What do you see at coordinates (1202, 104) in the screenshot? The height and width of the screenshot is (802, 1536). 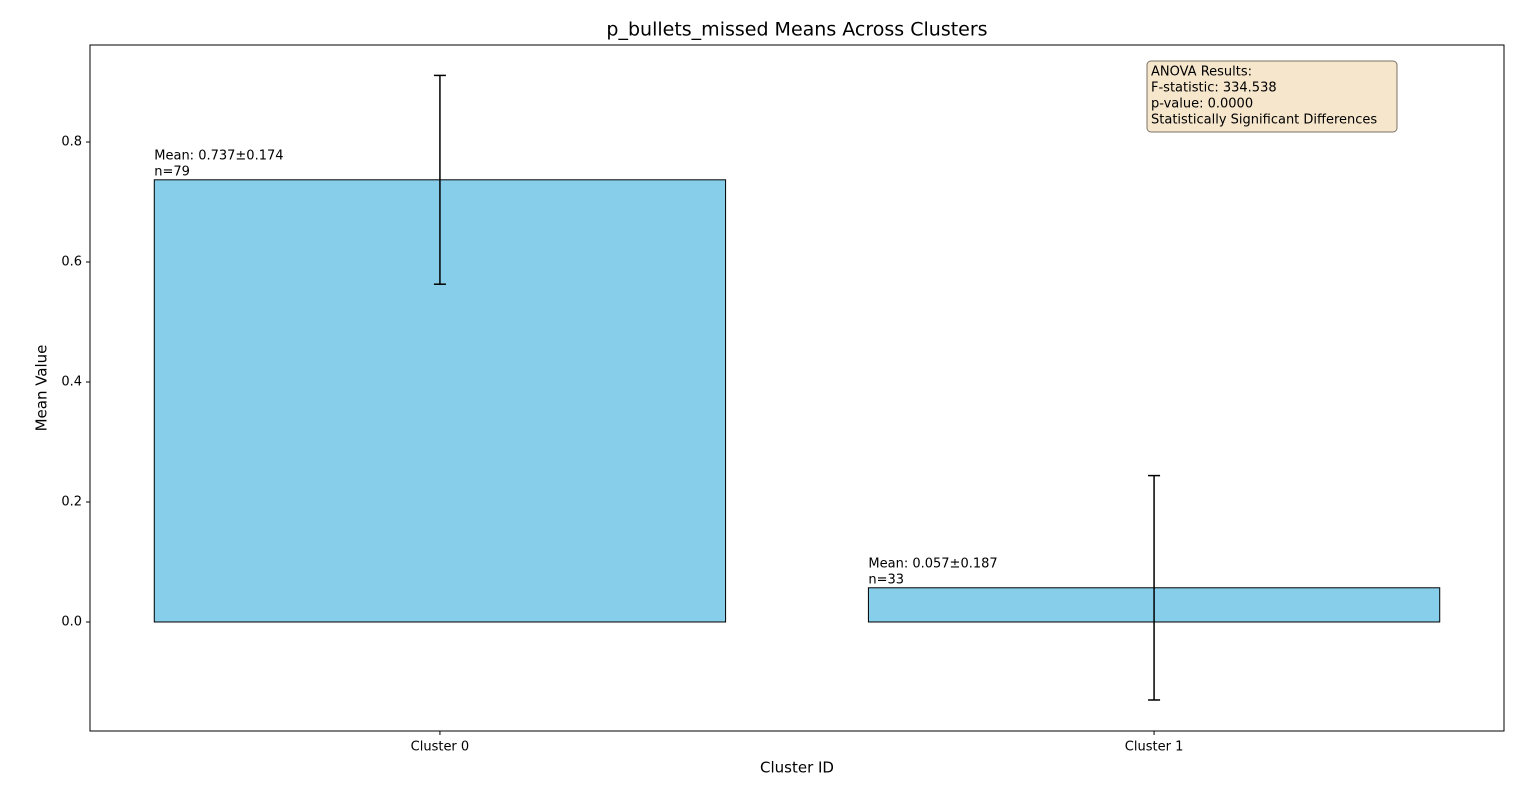 I see `text-box-line: p-value: 0.0000` at bounding box center [1202, 104].